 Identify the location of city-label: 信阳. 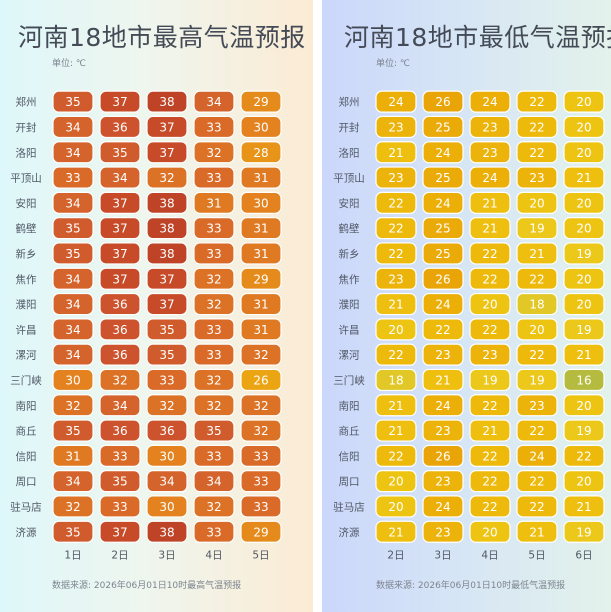
(26, 457).